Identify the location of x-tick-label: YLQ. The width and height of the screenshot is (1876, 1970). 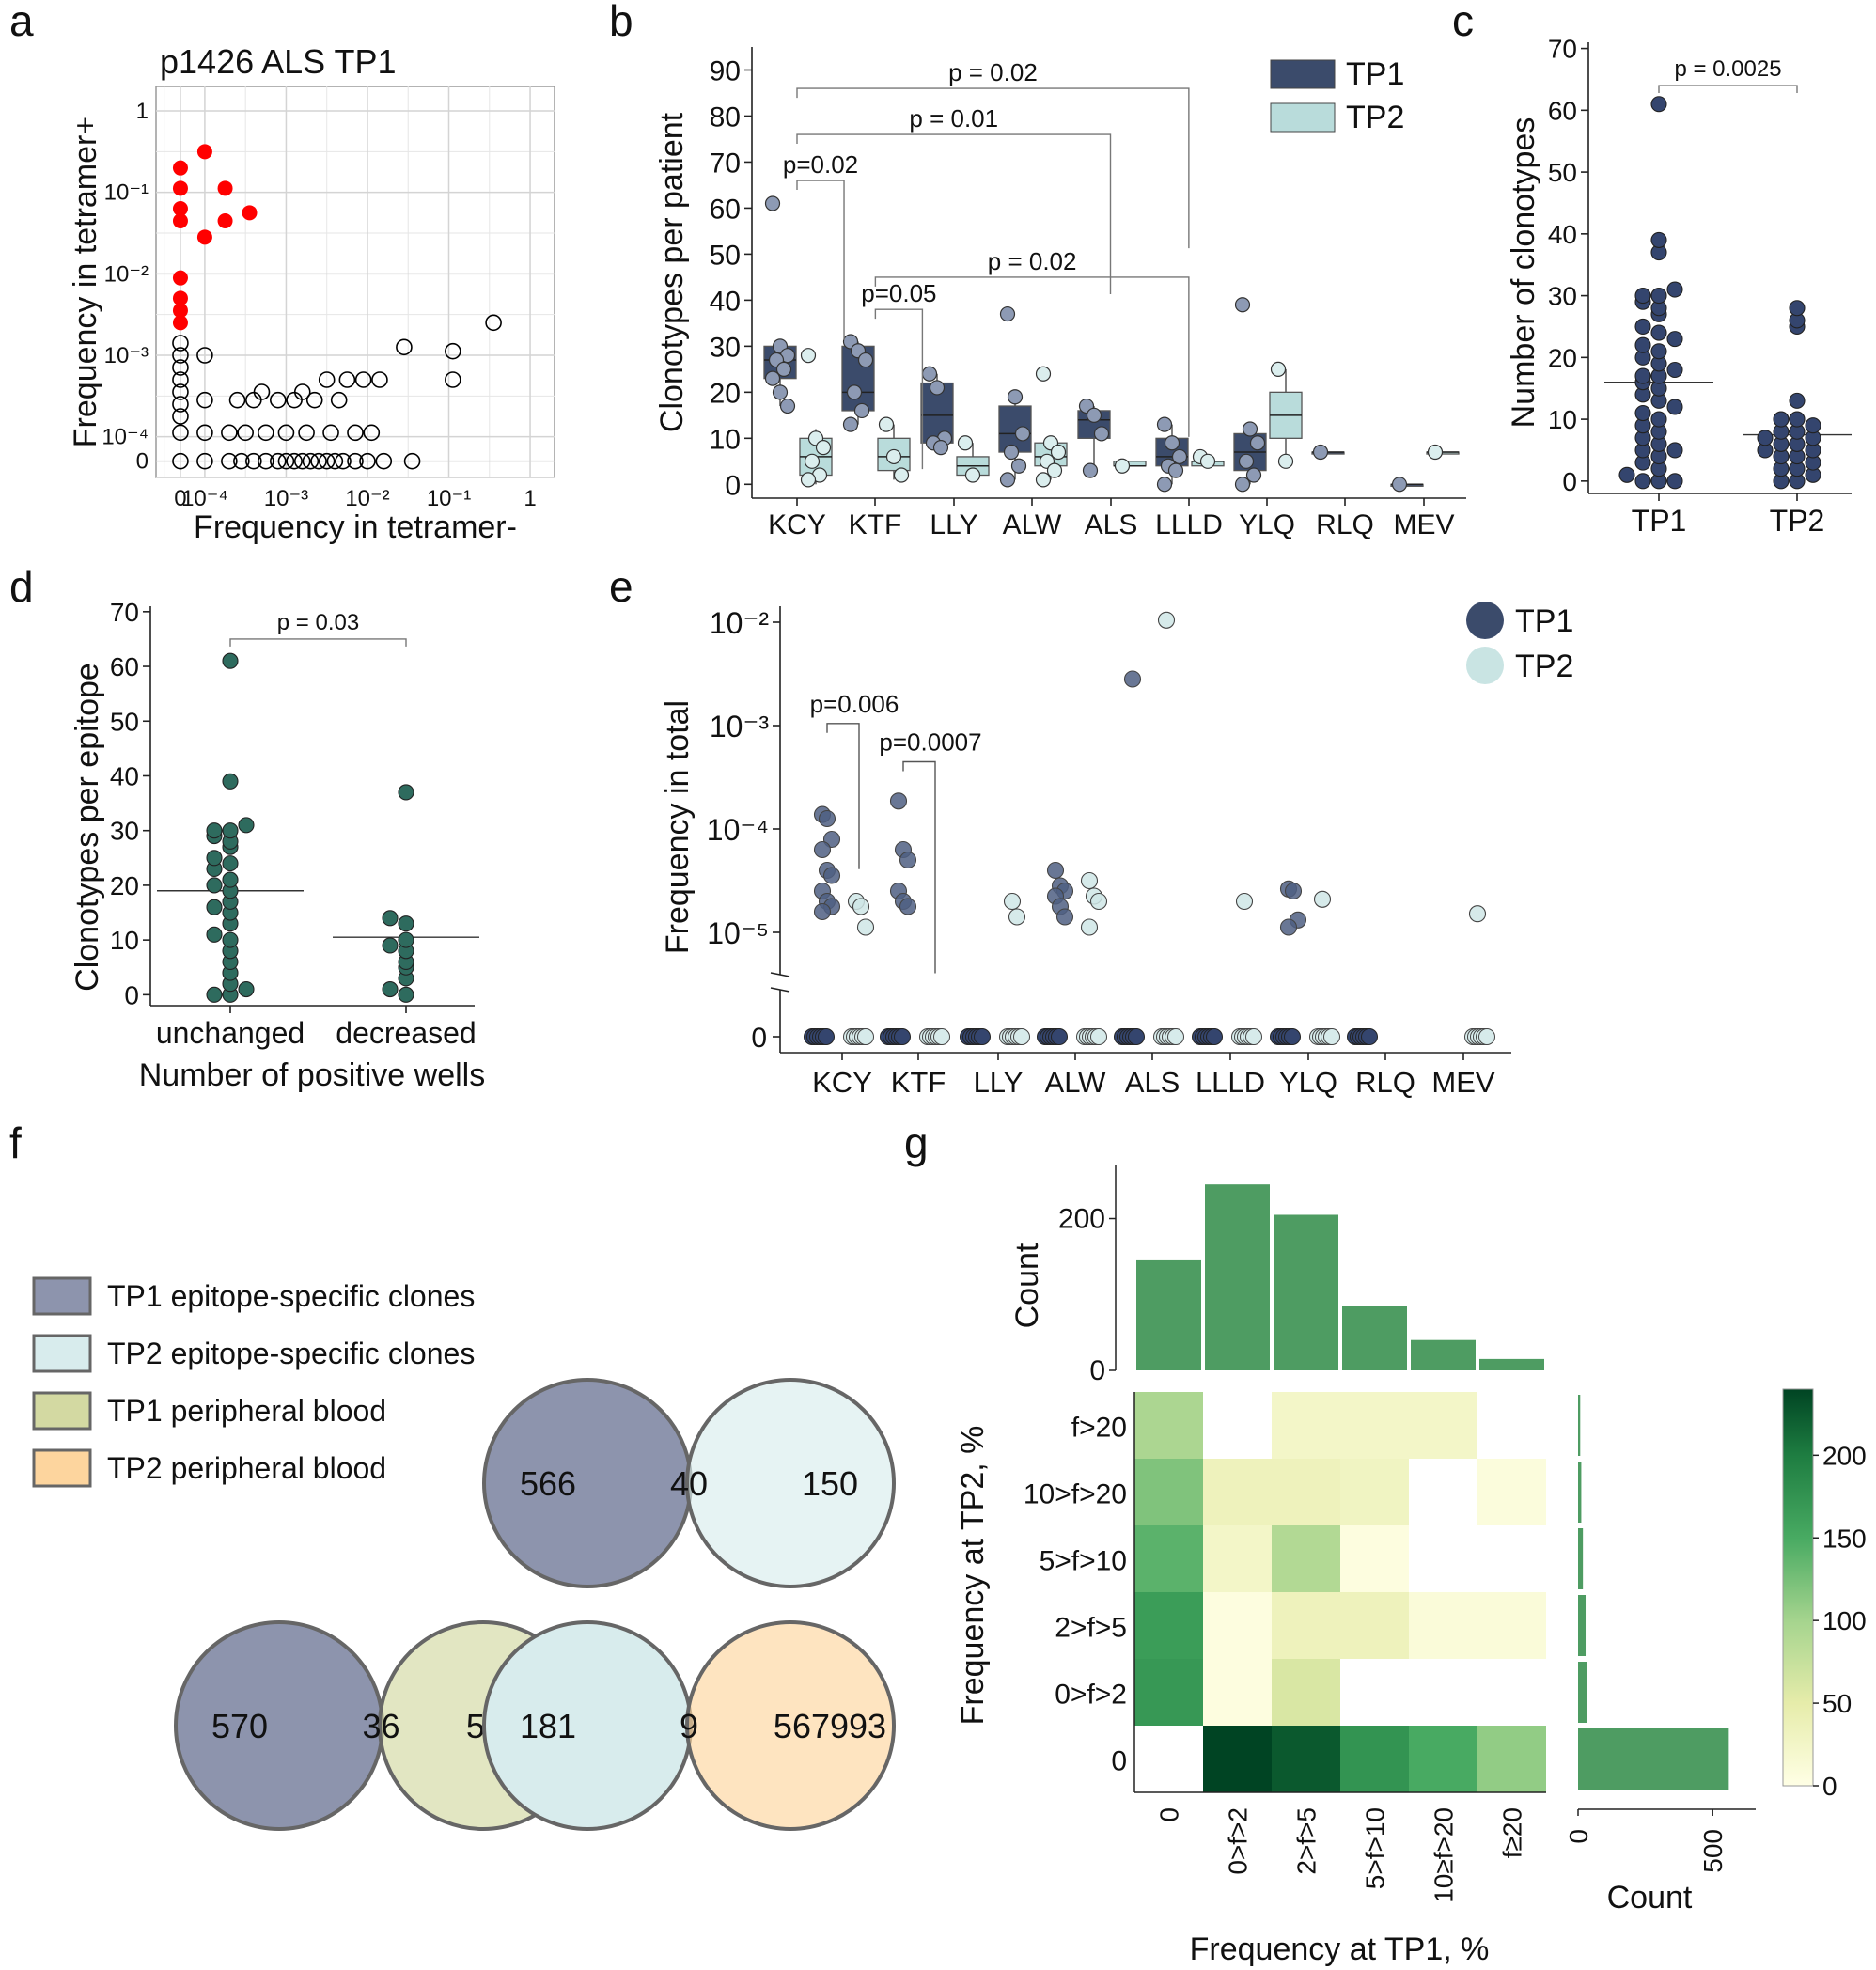
(1267, 524).